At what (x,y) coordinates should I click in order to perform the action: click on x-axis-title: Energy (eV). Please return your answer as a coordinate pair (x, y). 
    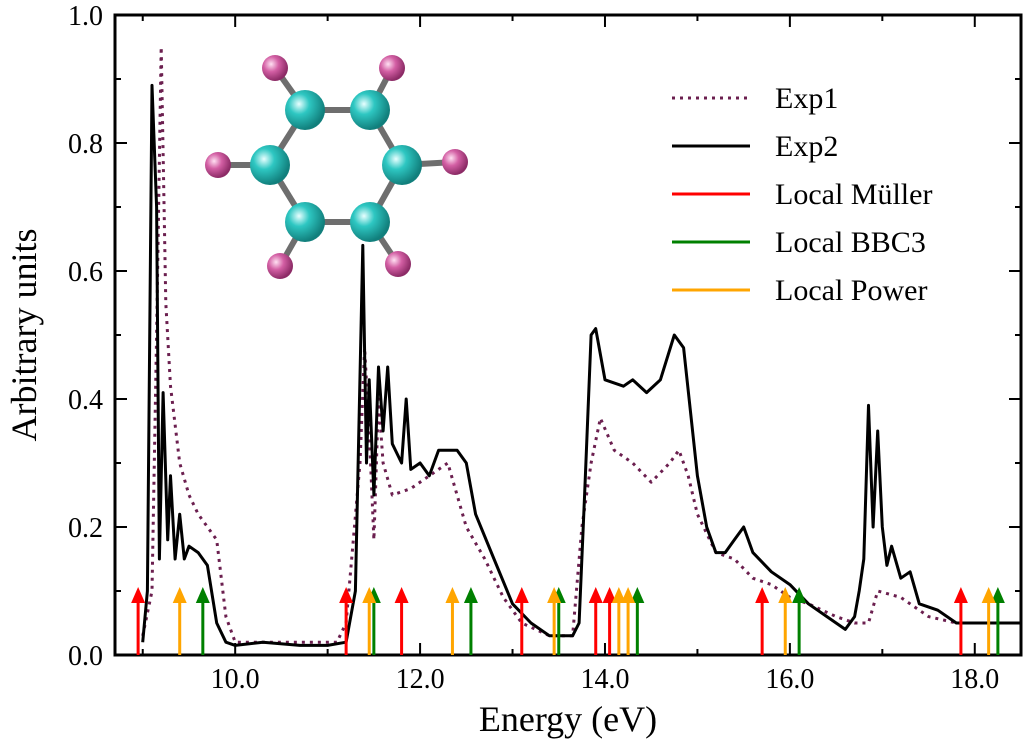
    Looking at the image, I should click on (568, 719).